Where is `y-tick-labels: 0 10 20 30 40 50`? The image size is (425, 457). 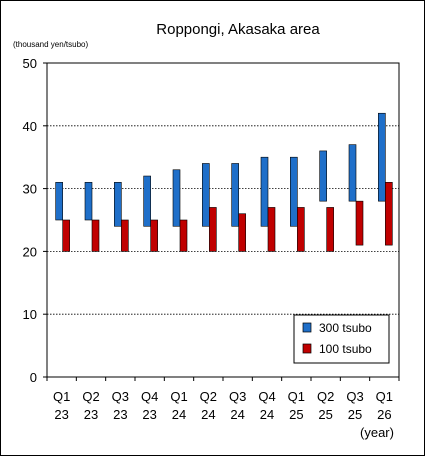
y-tick-labels: 0 10 20 30 40 50 is located at coordinates (30, 220).